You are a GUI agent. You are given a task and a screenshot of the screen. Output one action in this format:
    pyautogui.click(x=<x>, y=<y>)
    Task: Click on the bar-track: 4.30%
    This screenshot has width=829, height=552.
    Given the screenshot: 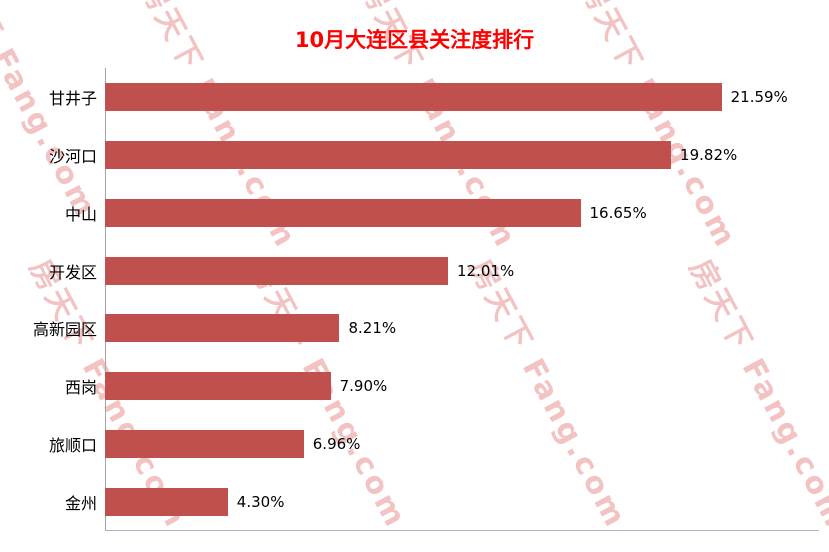 What is the action you would take?
    pyautogui.click(x=462, y=502)
    